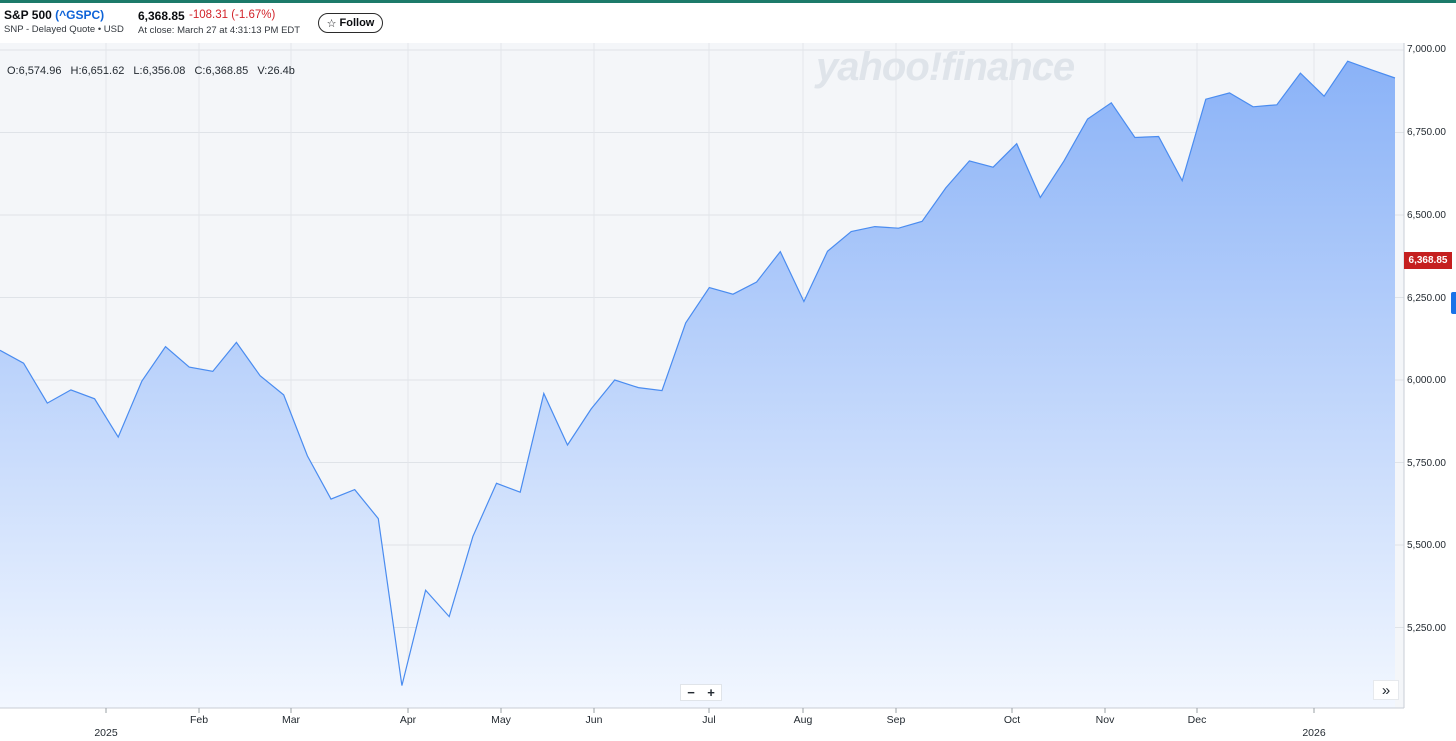 This screenshot has height=741, width=1456. What do you see at coordinates (1197, 720) in the screenshot?
I see `x-month-label: Dec` at bounding box center [1197, 720].